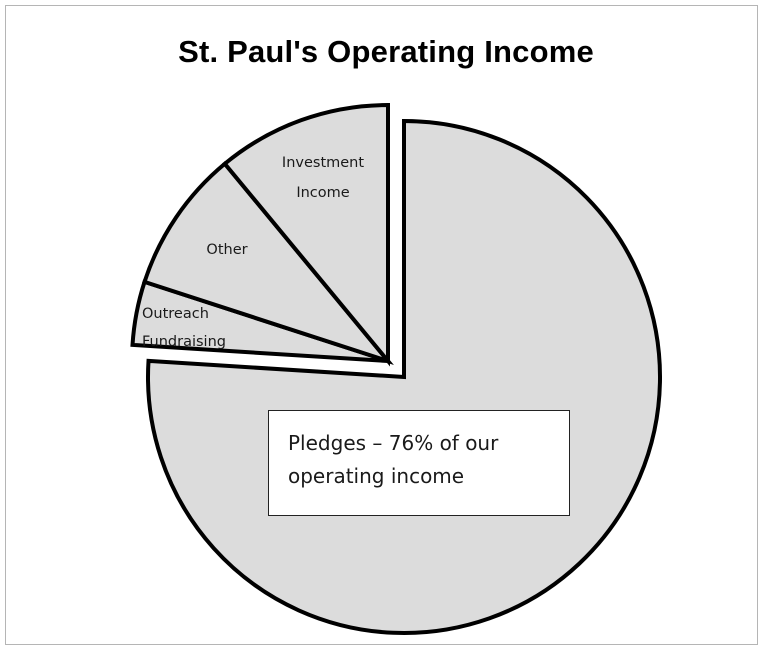 The height and width of the screenshot is (645, 759). Describe the element at coordinates (323, 163) in the screenshot. I see `slice-label-investment-income-line-1: Investment` at that location.